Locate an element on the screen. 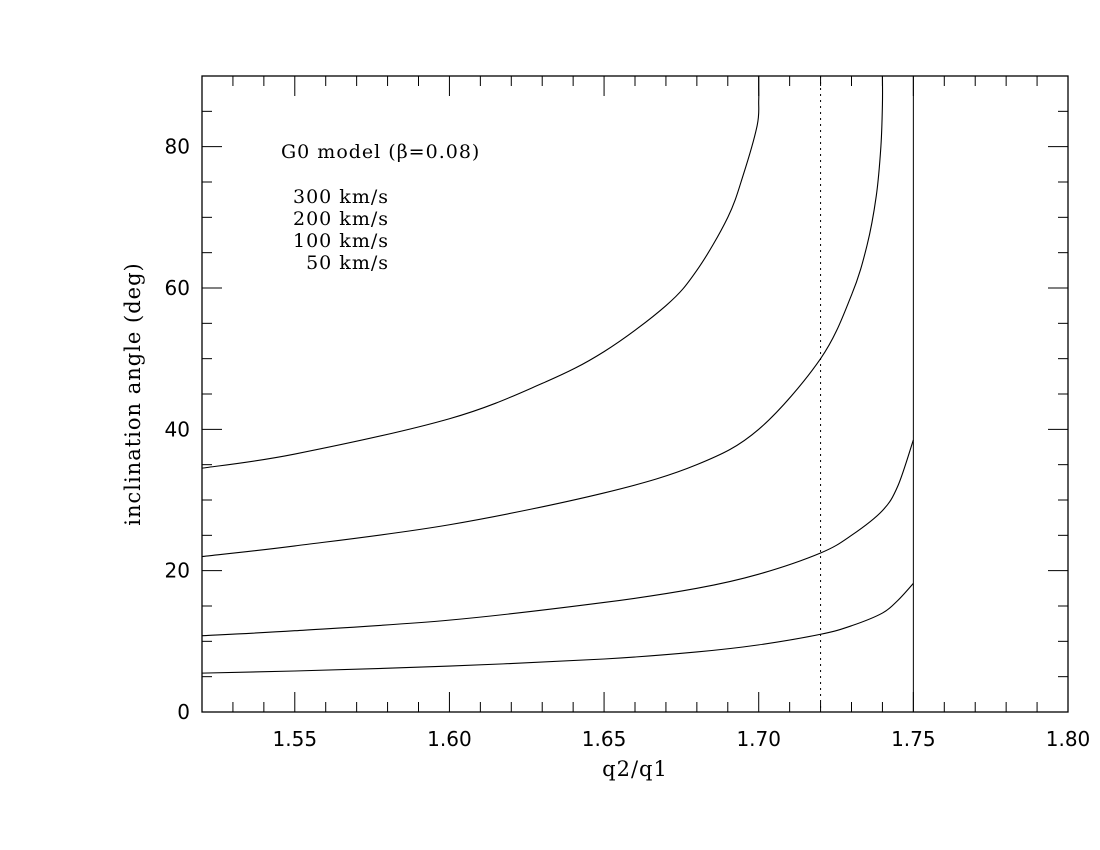 The image size is (1100, 850). y-tick-label: 0 is located at coordinates (183, 712).